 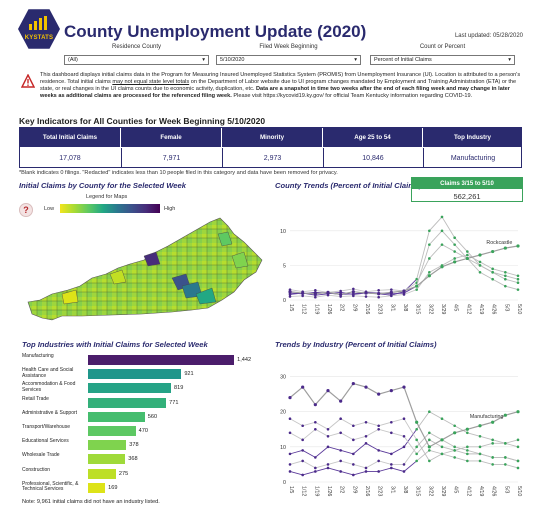 I want to click on x-tick-label: 3/29, so click(x=443, y=491).